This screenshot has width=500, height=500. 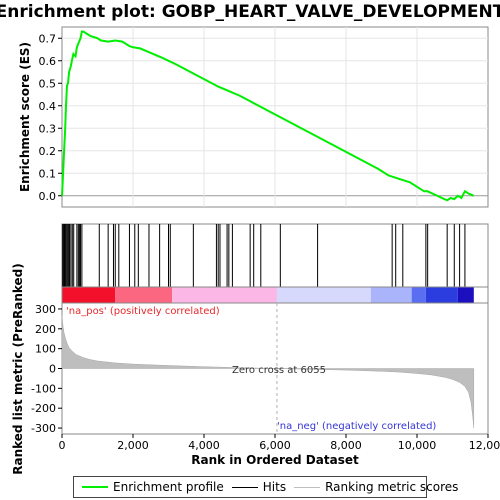 I want to click on metric-ytick-label: 300, so click(x=45, y=309).